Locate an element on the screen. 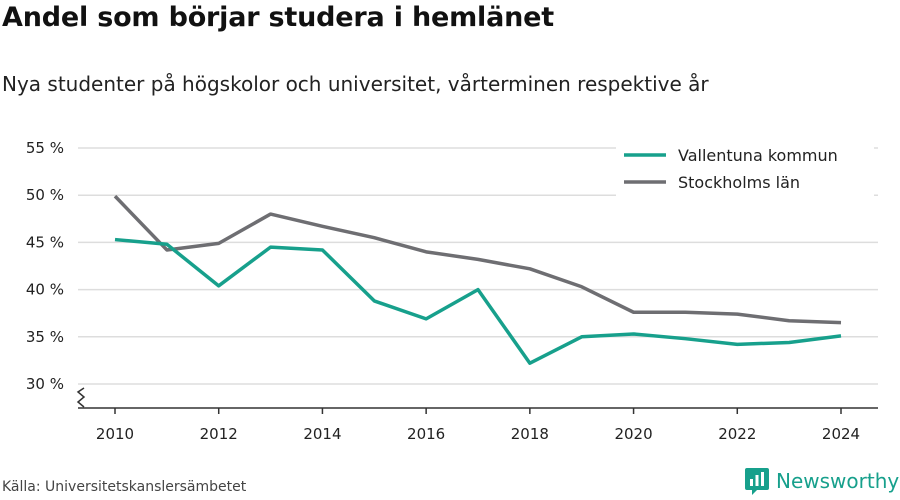 The image size is (900, 500). y-tick-label: 35 % is located at coordinates (45, 337).